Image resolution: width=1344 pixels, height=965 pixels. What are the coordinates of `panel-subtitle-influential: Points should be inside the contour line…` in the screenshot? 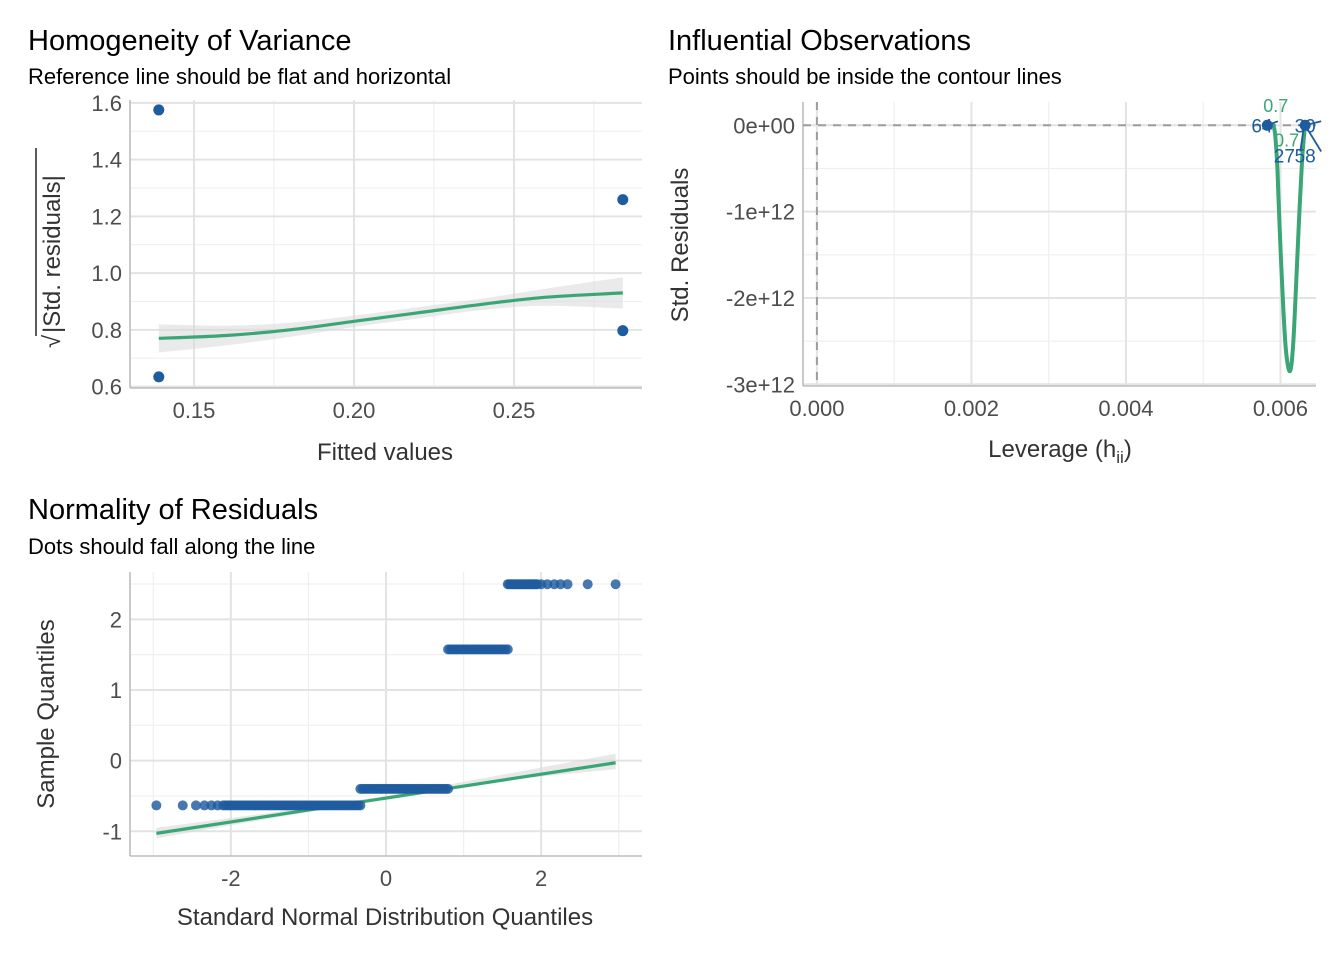 It's located at (865, 76).